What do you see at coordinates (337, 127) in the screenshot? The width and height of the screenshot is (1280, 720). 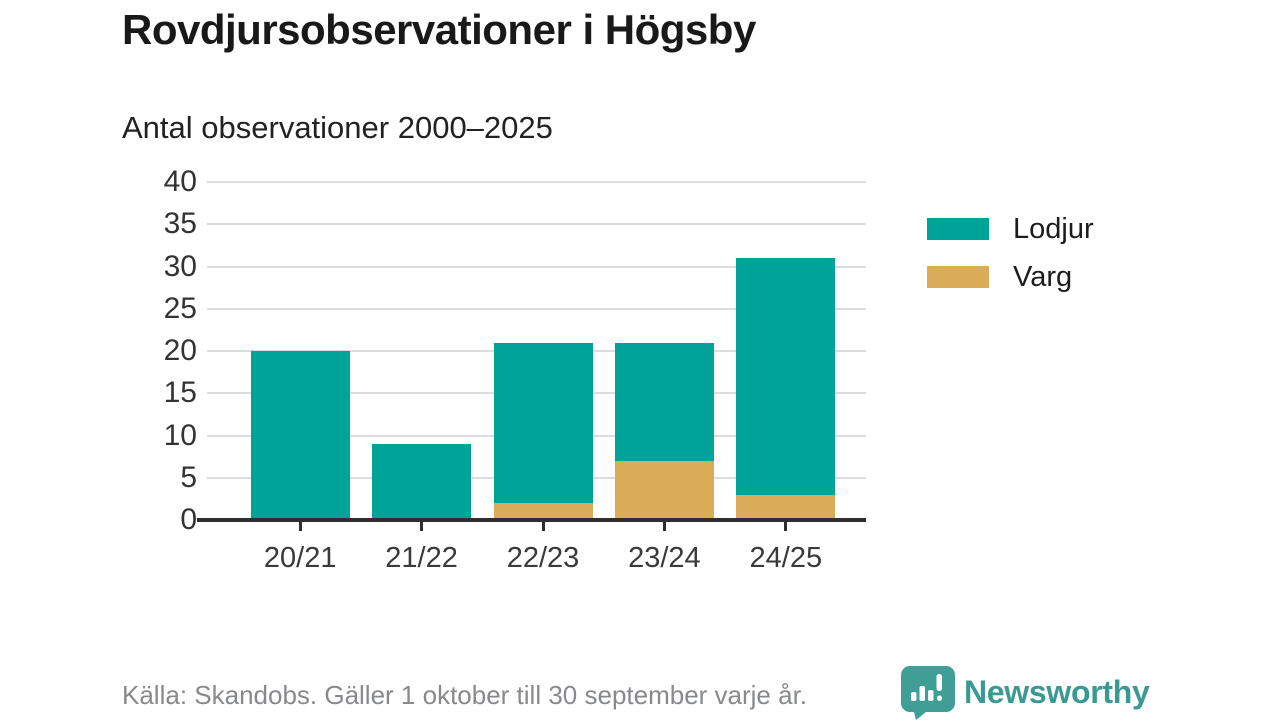 I see `chart-subtitle: Antal observationer 2000–2025` at bounding box center [337, 127].